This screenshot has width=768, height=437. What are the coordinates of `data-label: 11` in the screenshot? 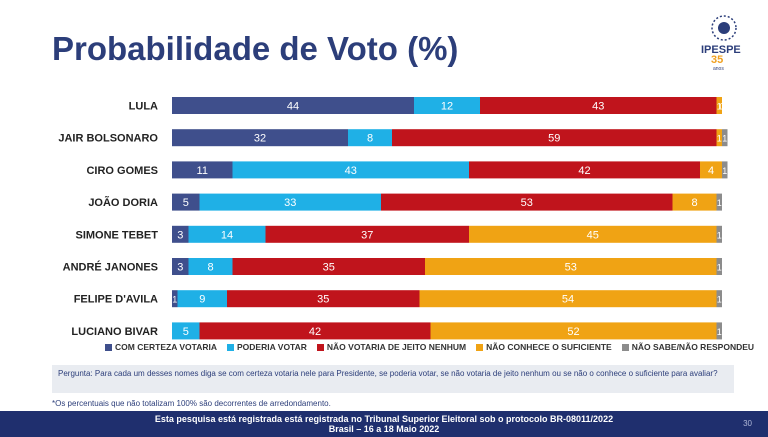 It's located at (202, 171).